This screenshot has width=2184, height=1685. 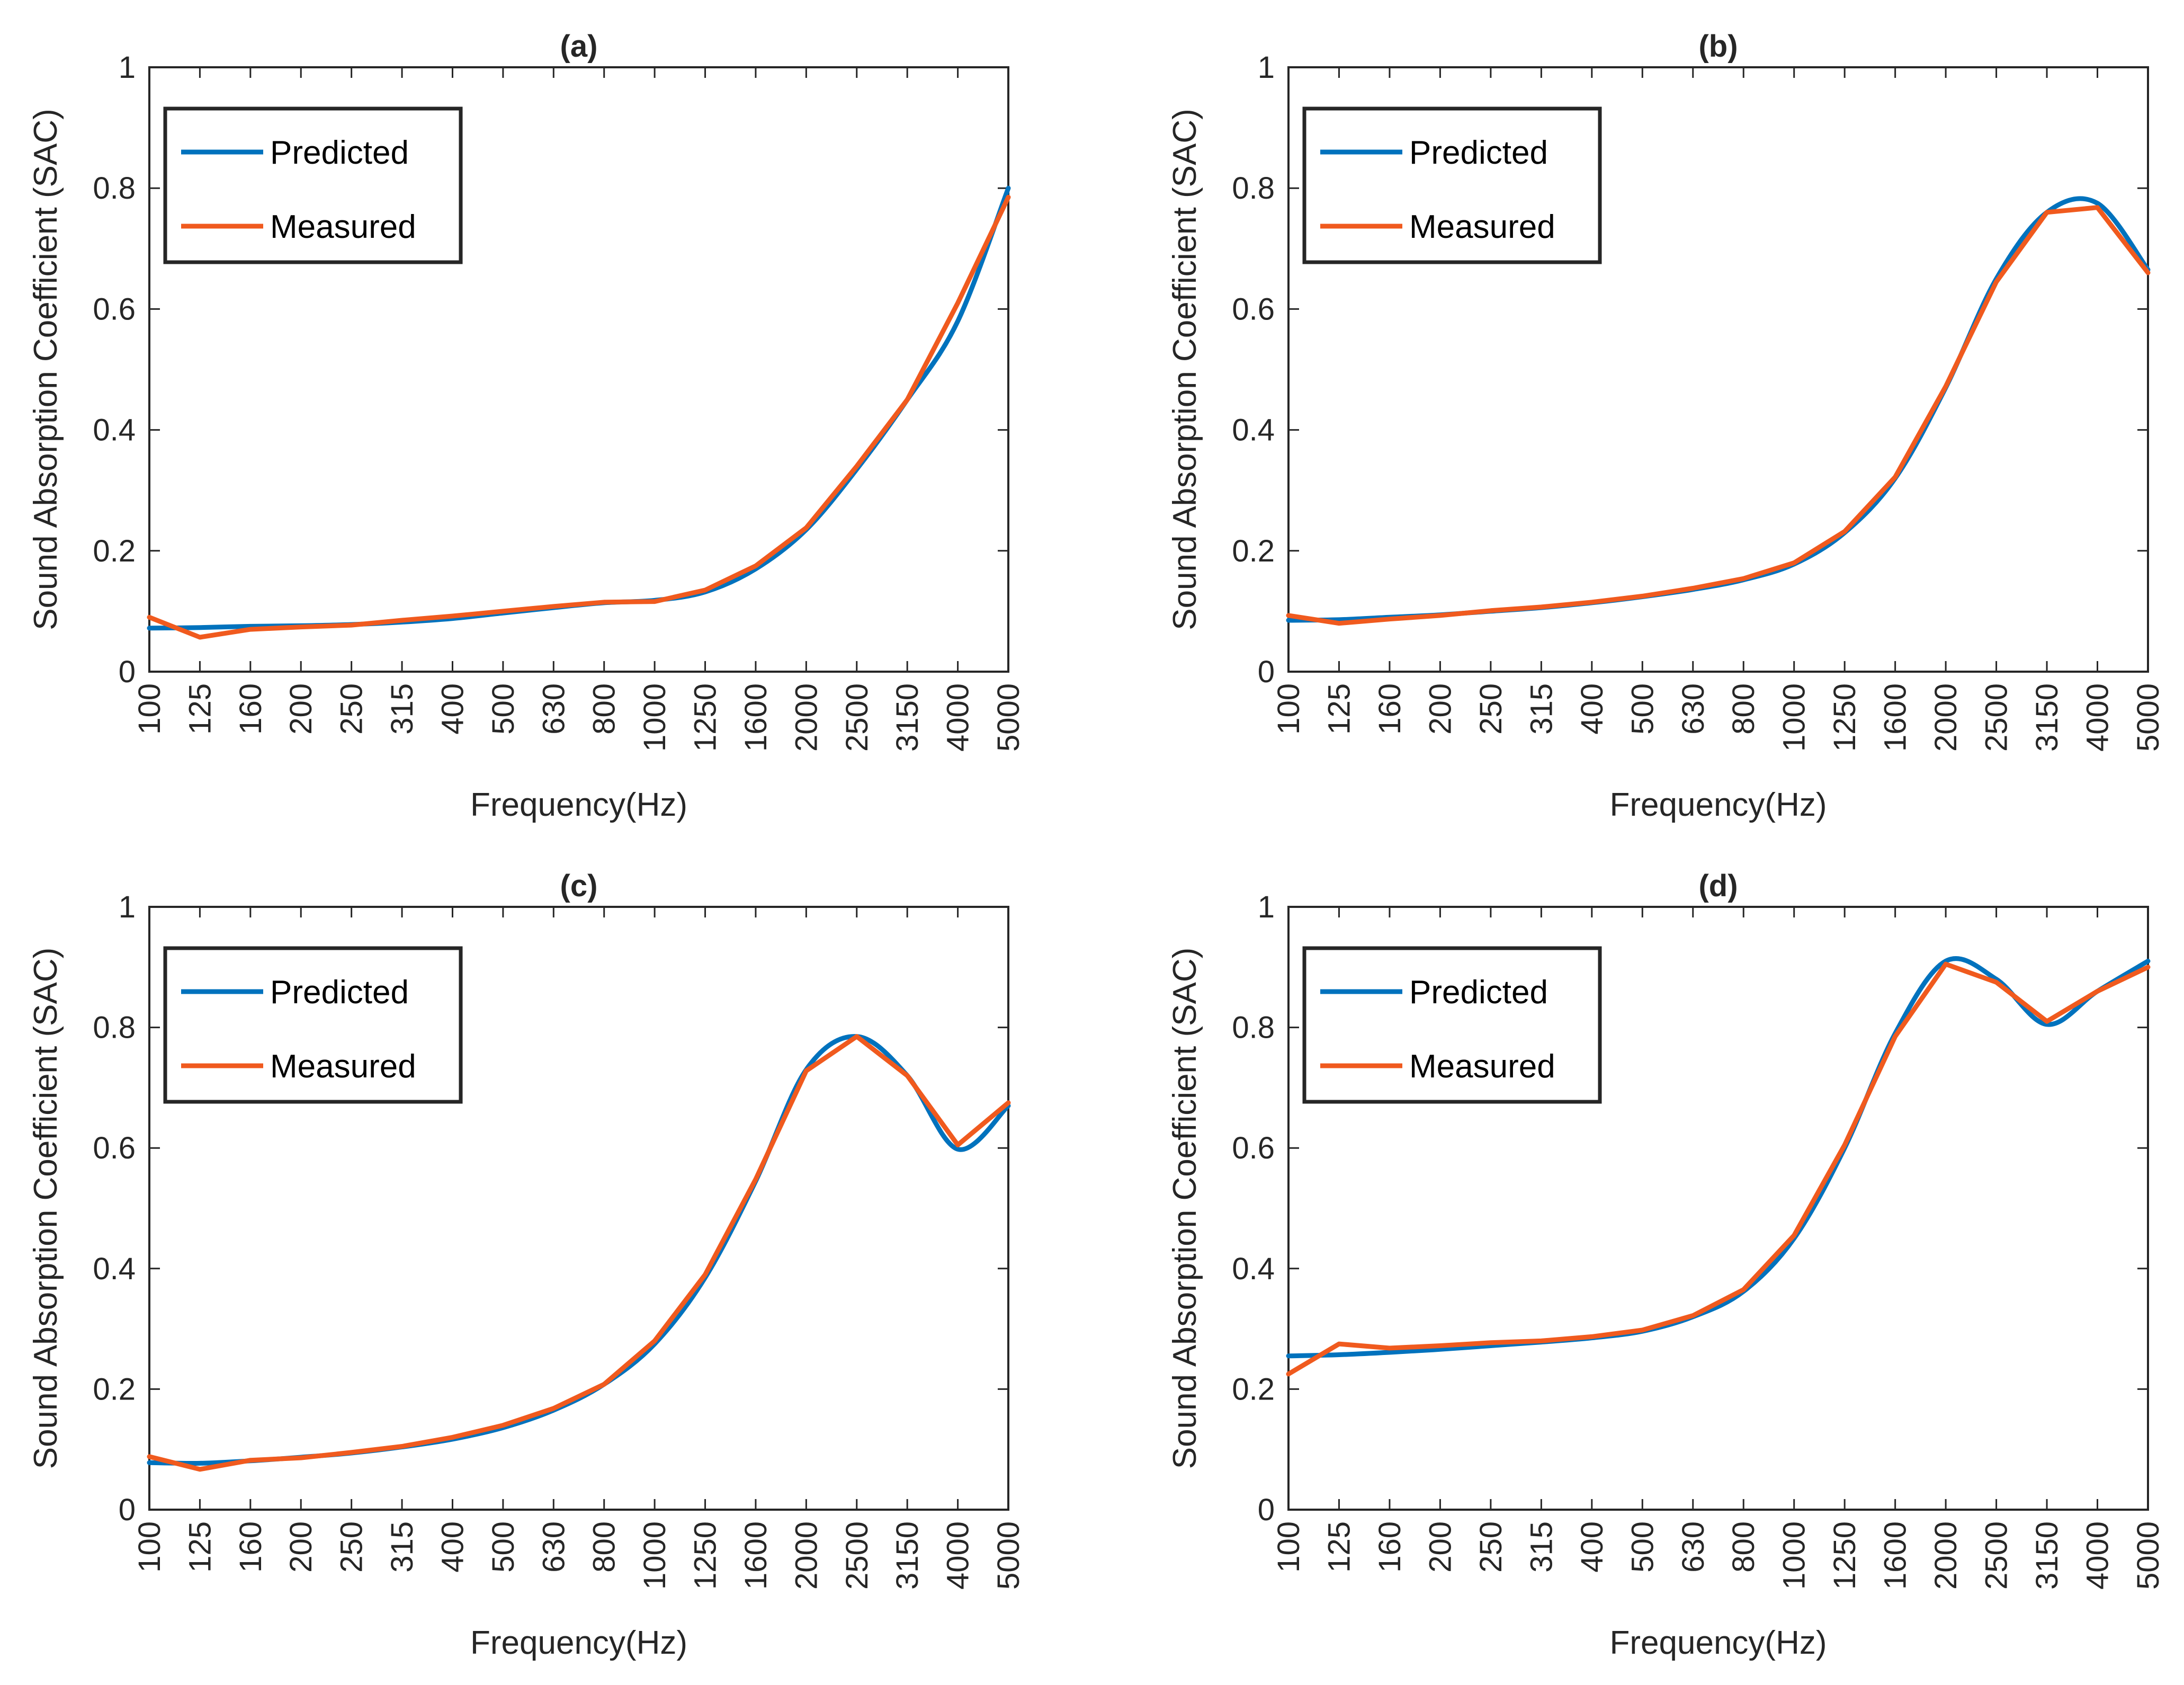 I want to click on x-tick-label: 800, so click(x=1743, y=1547).